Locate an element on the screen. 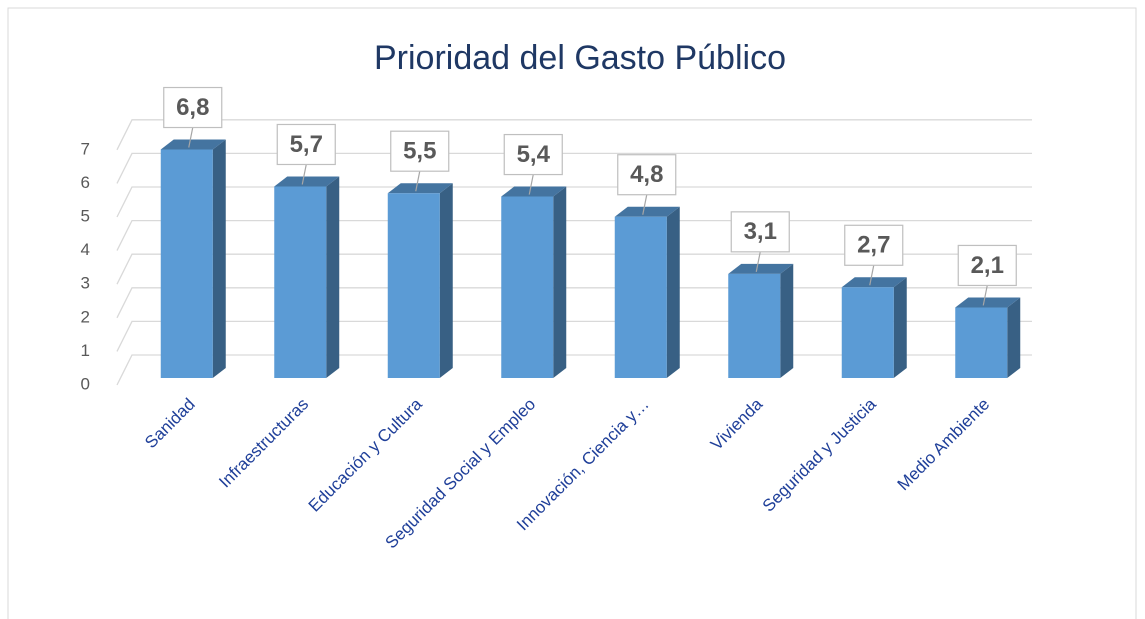  chart-title: Prioridad del Gasto Público is located at coordinates (580, 58).